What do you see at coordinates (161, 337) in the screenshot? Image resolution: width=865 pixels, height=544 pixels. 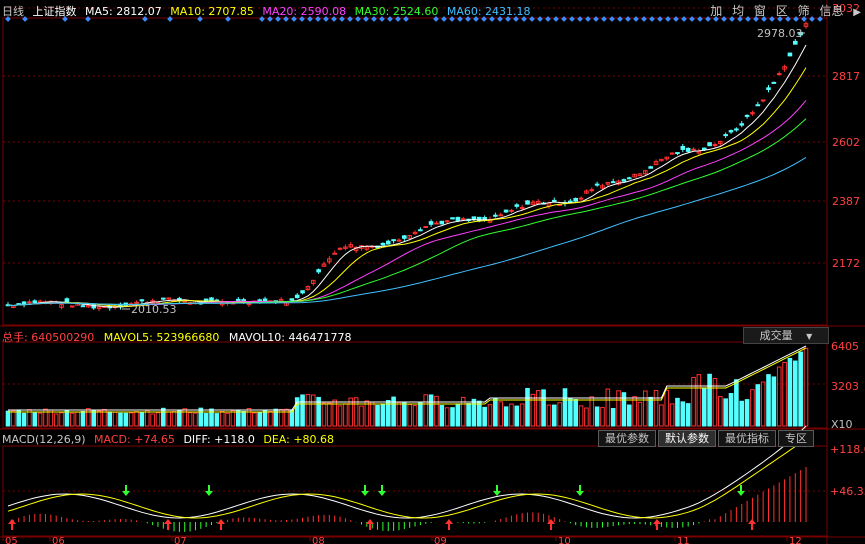 I see `mavol5-value: MAVOL5: 523966680` at bounding box center [161, 337].